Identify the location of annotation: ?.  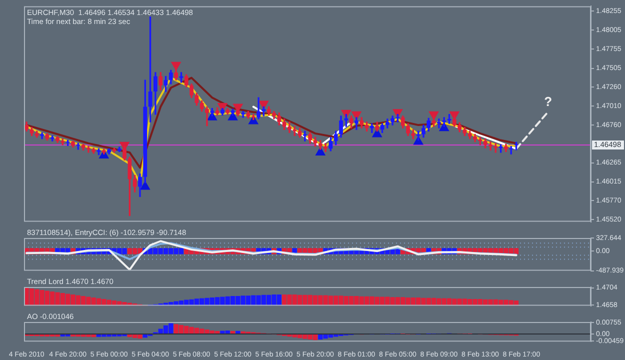
(548, 102).